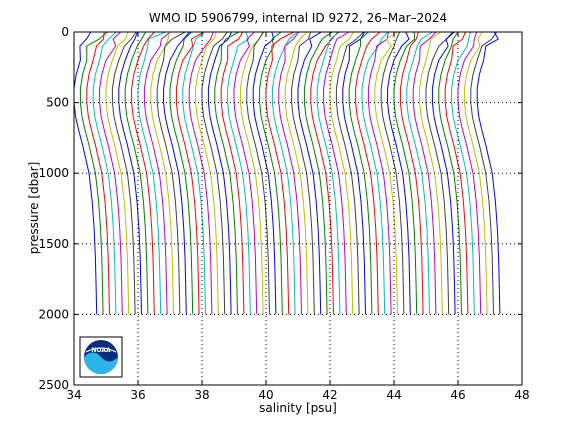 This screenshot has height=432, width=576. Describe the element at coordinates (201, 395) in the screenshot. I see `x-tick-label-2: 38` at that location.